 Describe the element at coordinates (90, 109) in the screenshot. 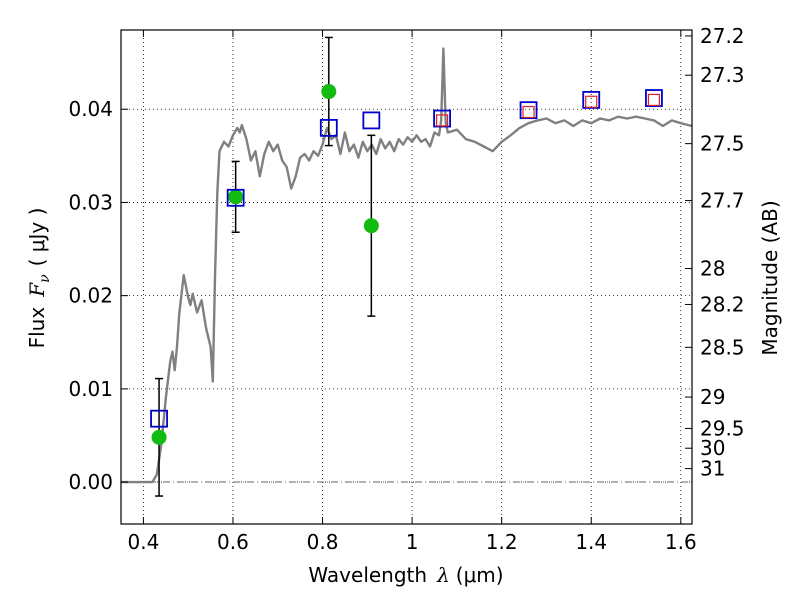

I see `y-tick-label: 0.04` at that location.